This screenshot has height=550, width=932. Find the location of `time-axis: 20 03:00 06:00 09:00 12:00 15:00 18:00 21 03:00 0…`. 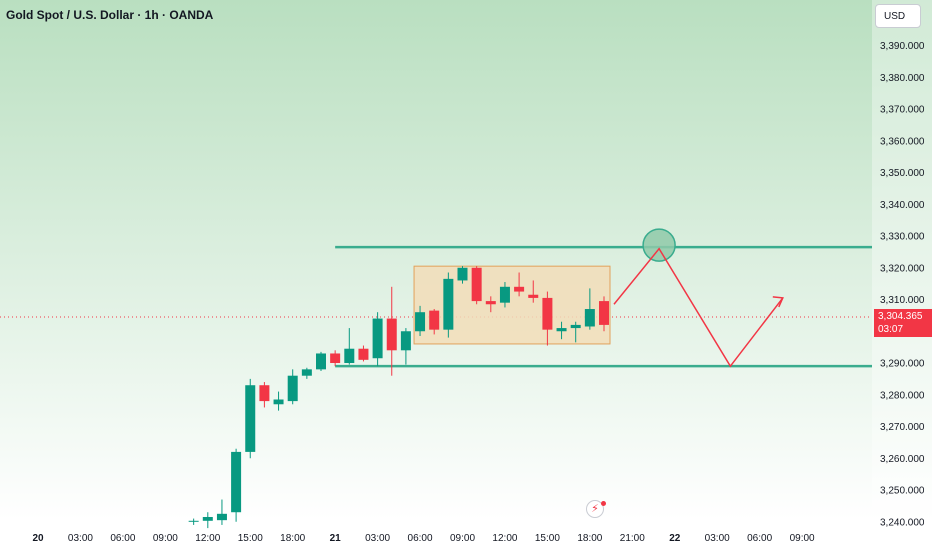

time-axis: 20 03:00 06:00 09:00 12:00 15:00 18:00 21 03:00 0… is located at coordinates (423, 538).